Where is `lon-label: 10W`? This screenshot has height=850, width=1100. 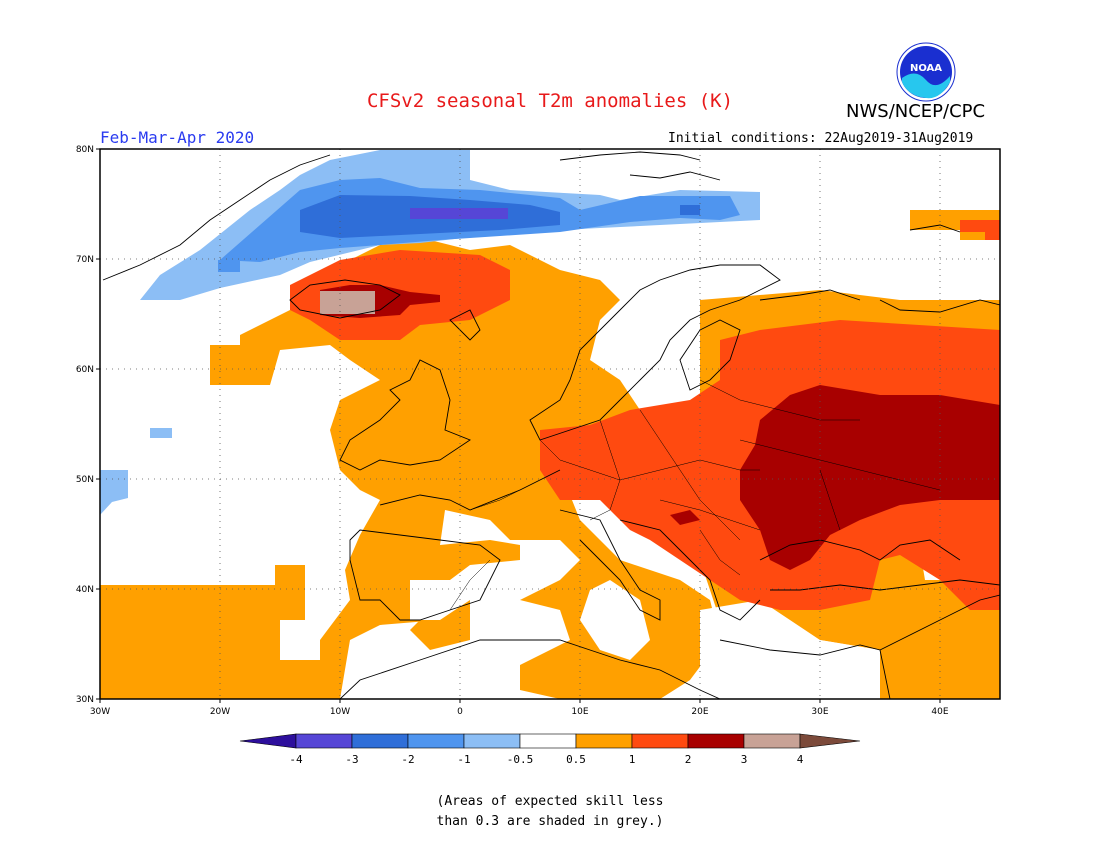
lon-label: 10W is located at coordinates (340, 712).